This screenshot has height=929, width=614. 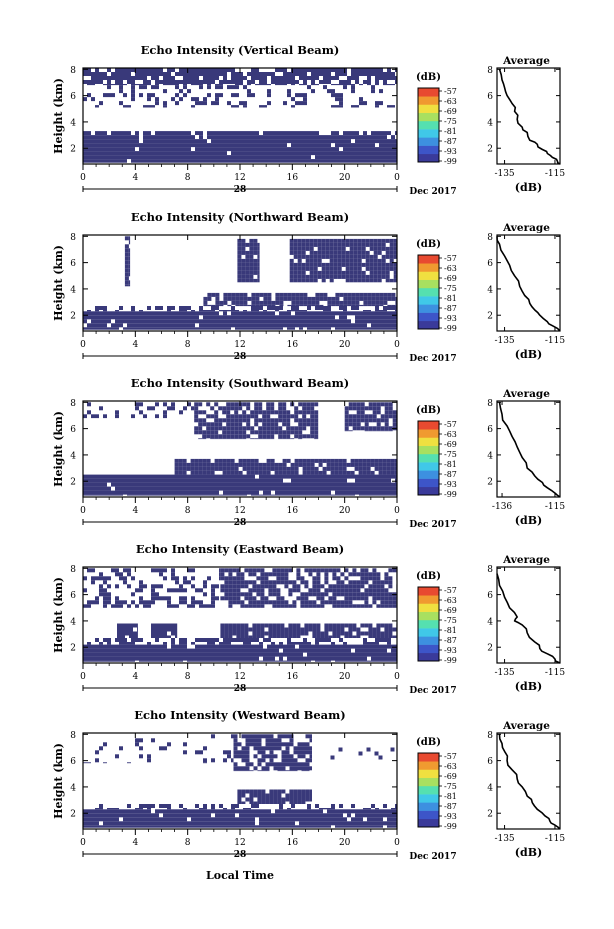 What do you see at coordinates (502, 507) in the screenshot?
I see `avg-x-tick-label: -136` at bounding box center [502, 507].